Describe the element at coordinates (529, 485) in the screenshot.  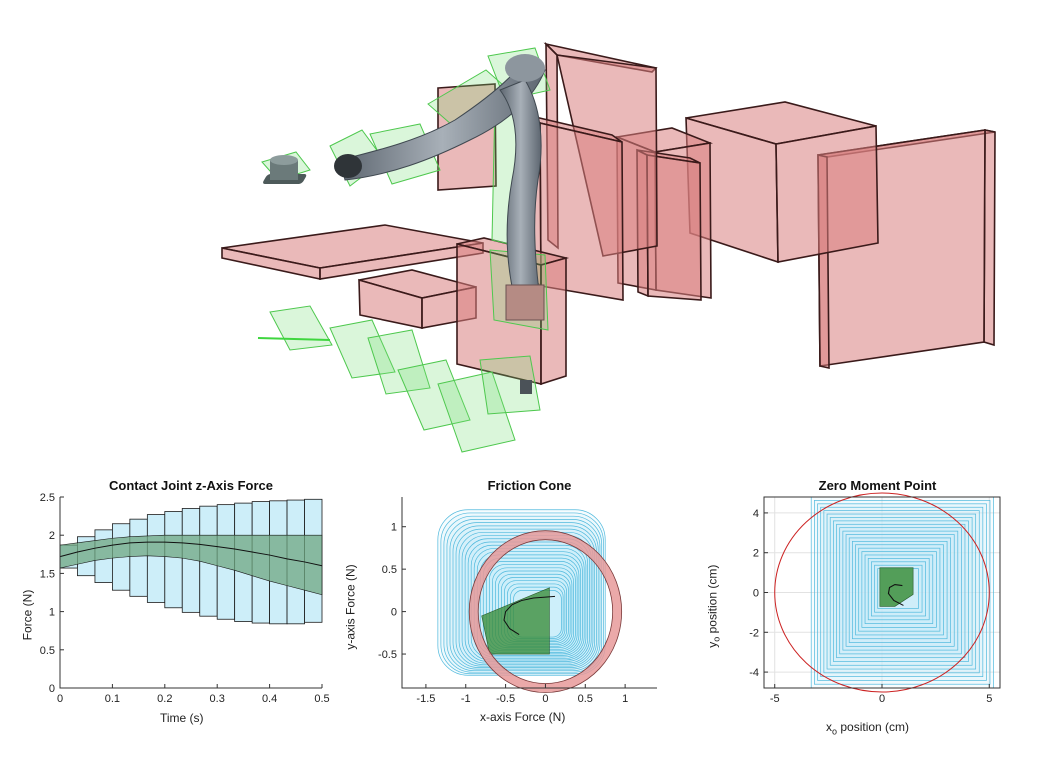
I see `chart-title: Friction Cone` at that location.